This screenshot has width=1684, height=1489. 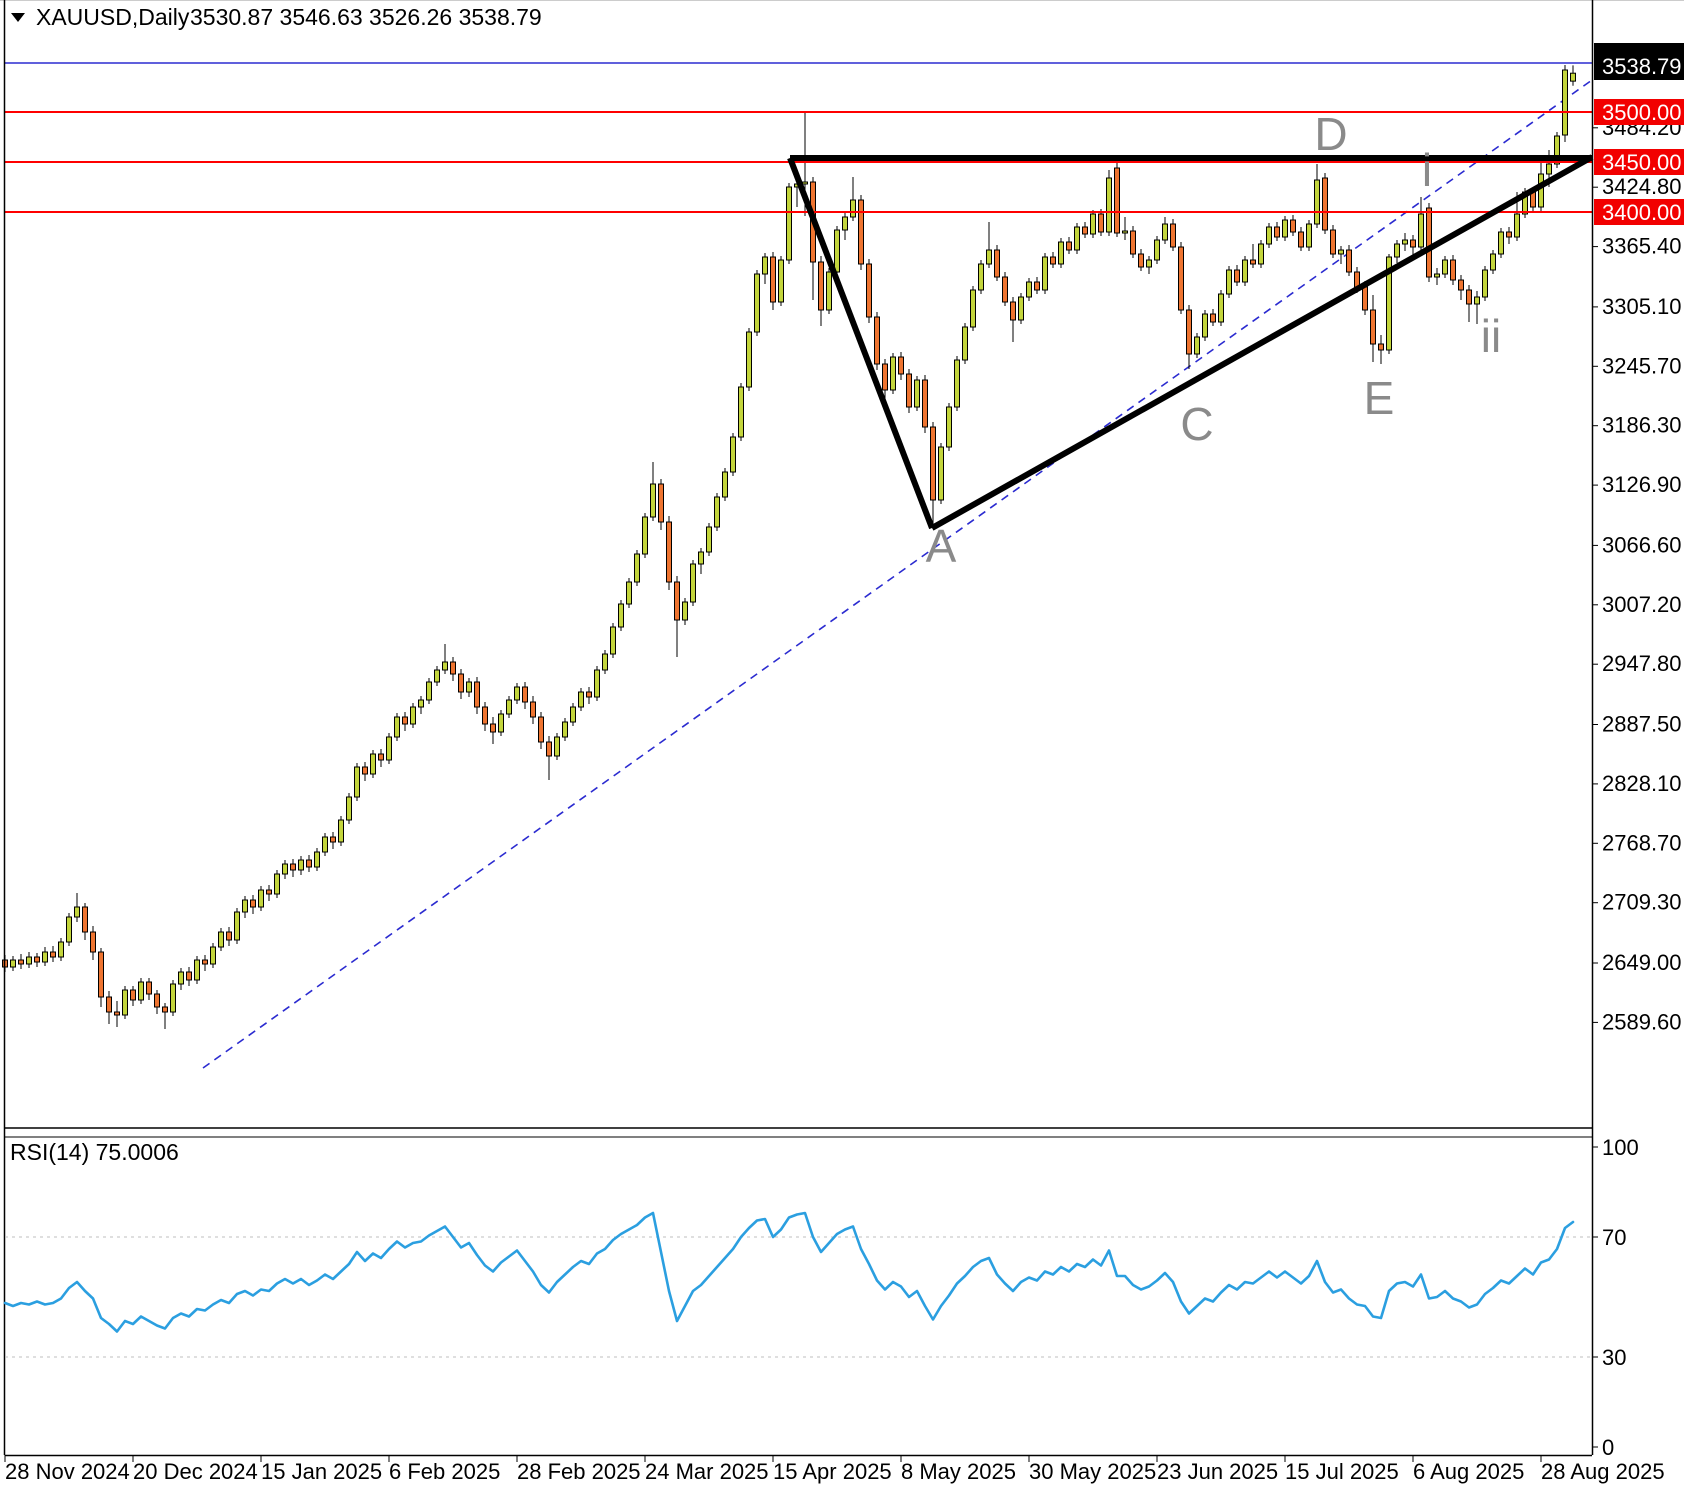 What do you see at coordinates (1642, 842) in the screenshot?
I see `price-axis-label: 2768.70` at bounding box center [1642, 842].